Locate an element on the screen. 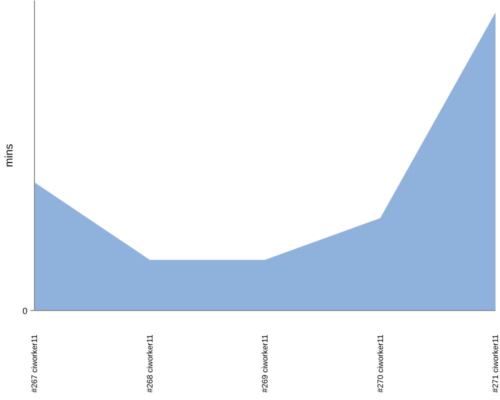 The width and height of the screenshot is (500, 400). y-axis-title: mins is located at coordinates (9, 155).